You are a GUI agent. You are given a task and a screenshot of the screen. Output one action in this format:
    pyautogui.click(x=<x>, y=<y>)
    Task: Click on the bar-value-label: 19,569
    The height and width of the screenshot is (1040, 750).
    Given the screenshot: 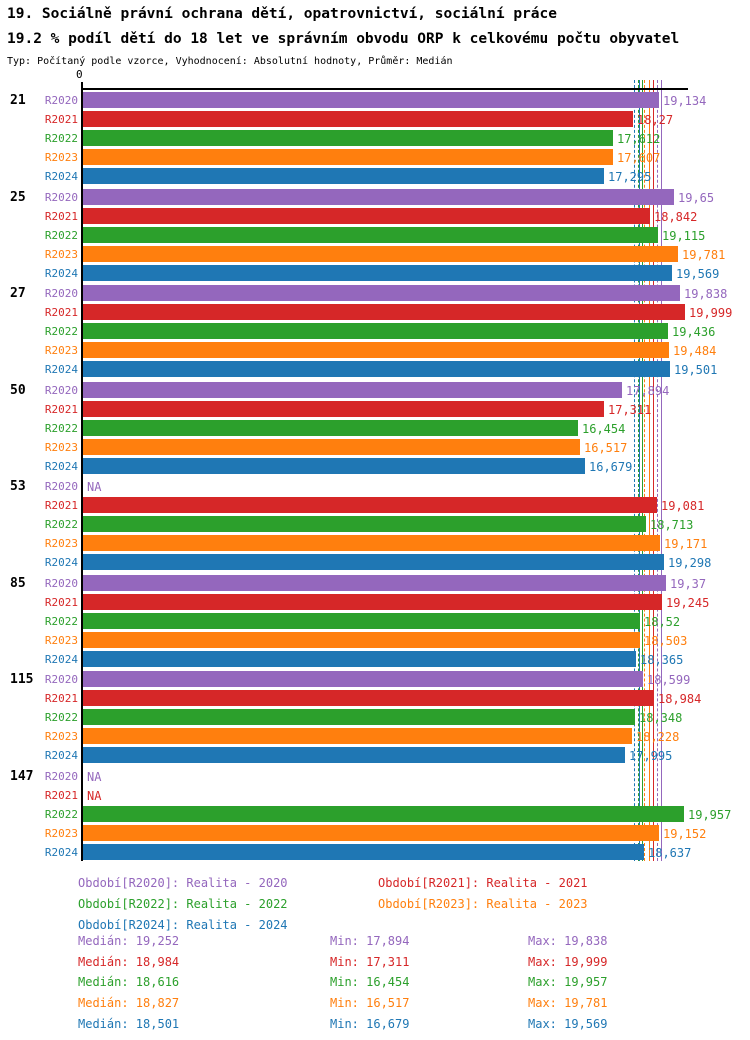 What is the action you would take?
    pyautogui.click(x=698, y=273)
    